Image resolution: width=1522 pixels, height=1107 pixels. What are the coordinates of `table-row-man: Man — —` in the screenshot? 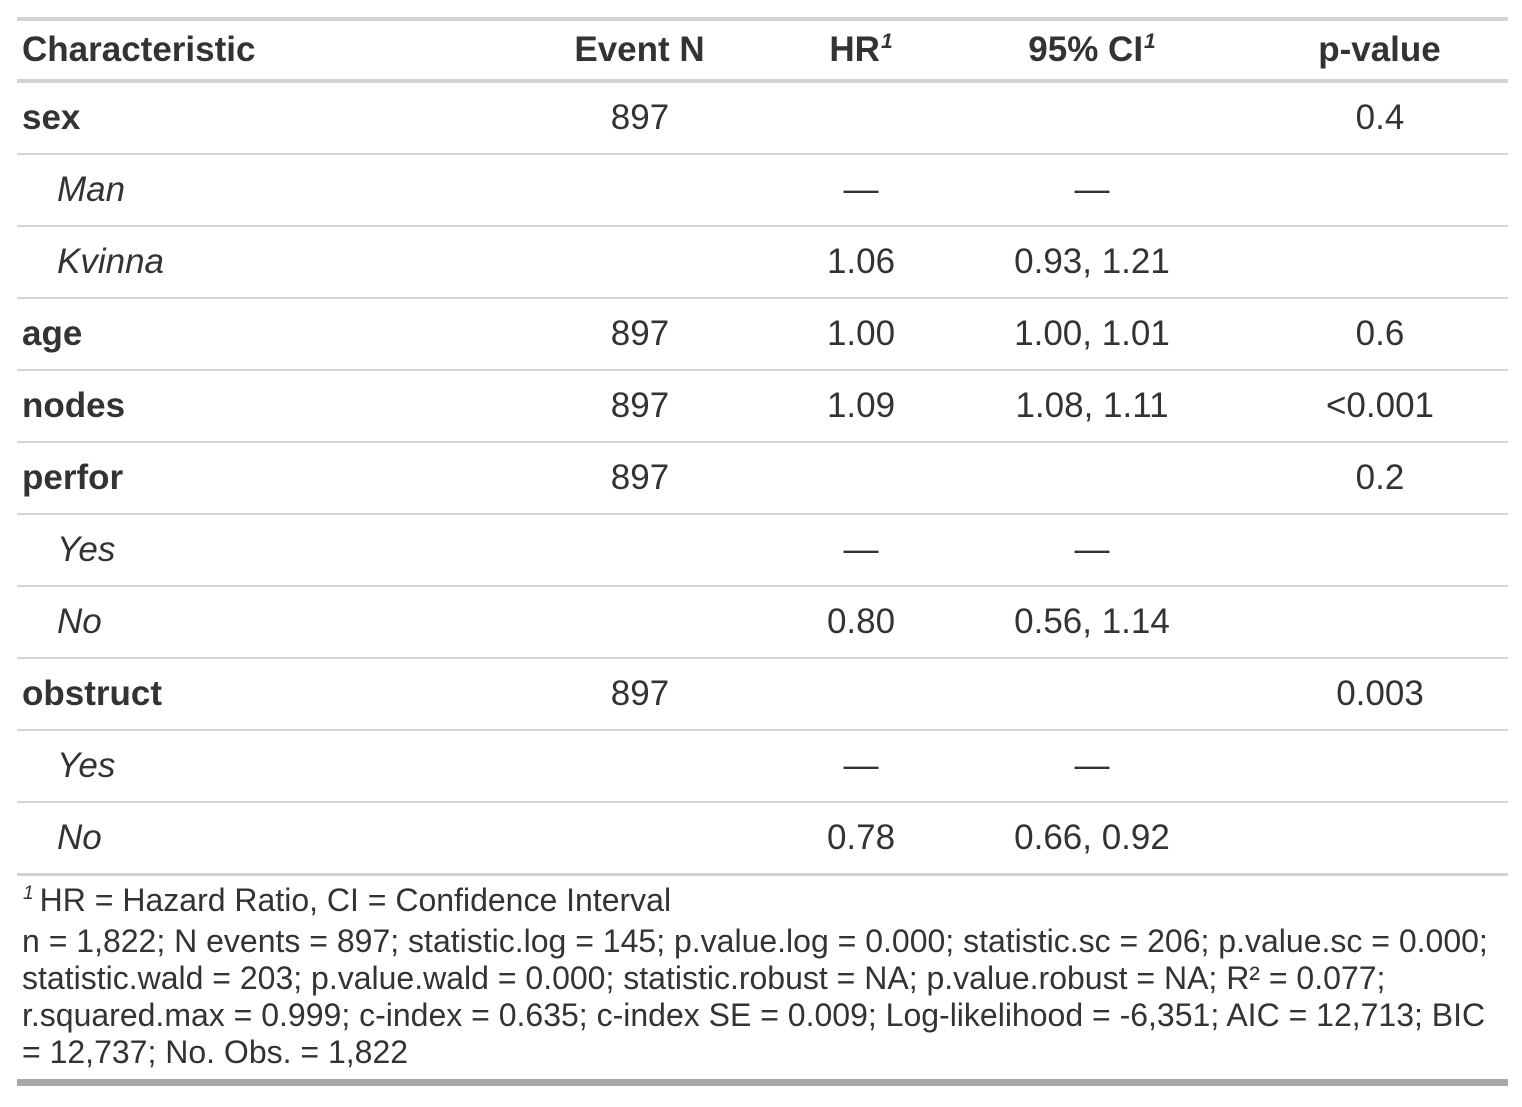 It's located at (762, 189).